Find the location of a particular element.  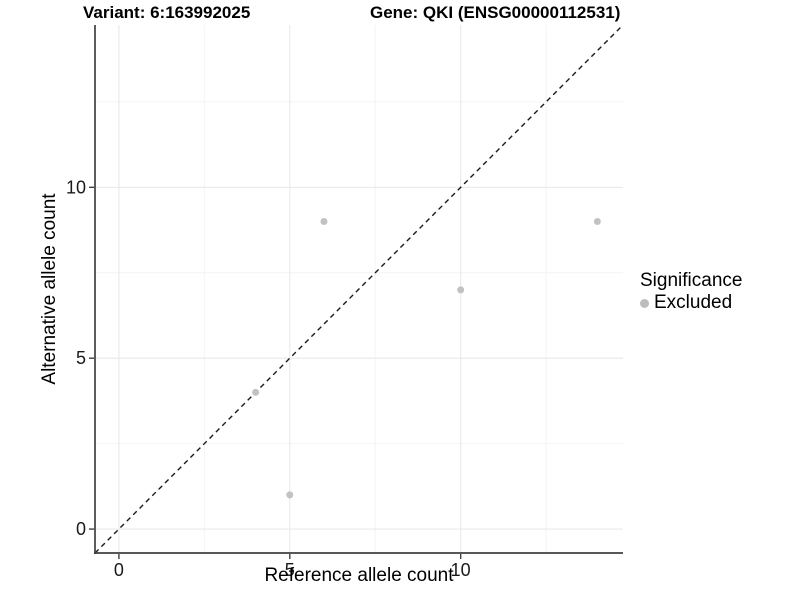

x-tick-label: 0 is located at coordinates (119, 570).